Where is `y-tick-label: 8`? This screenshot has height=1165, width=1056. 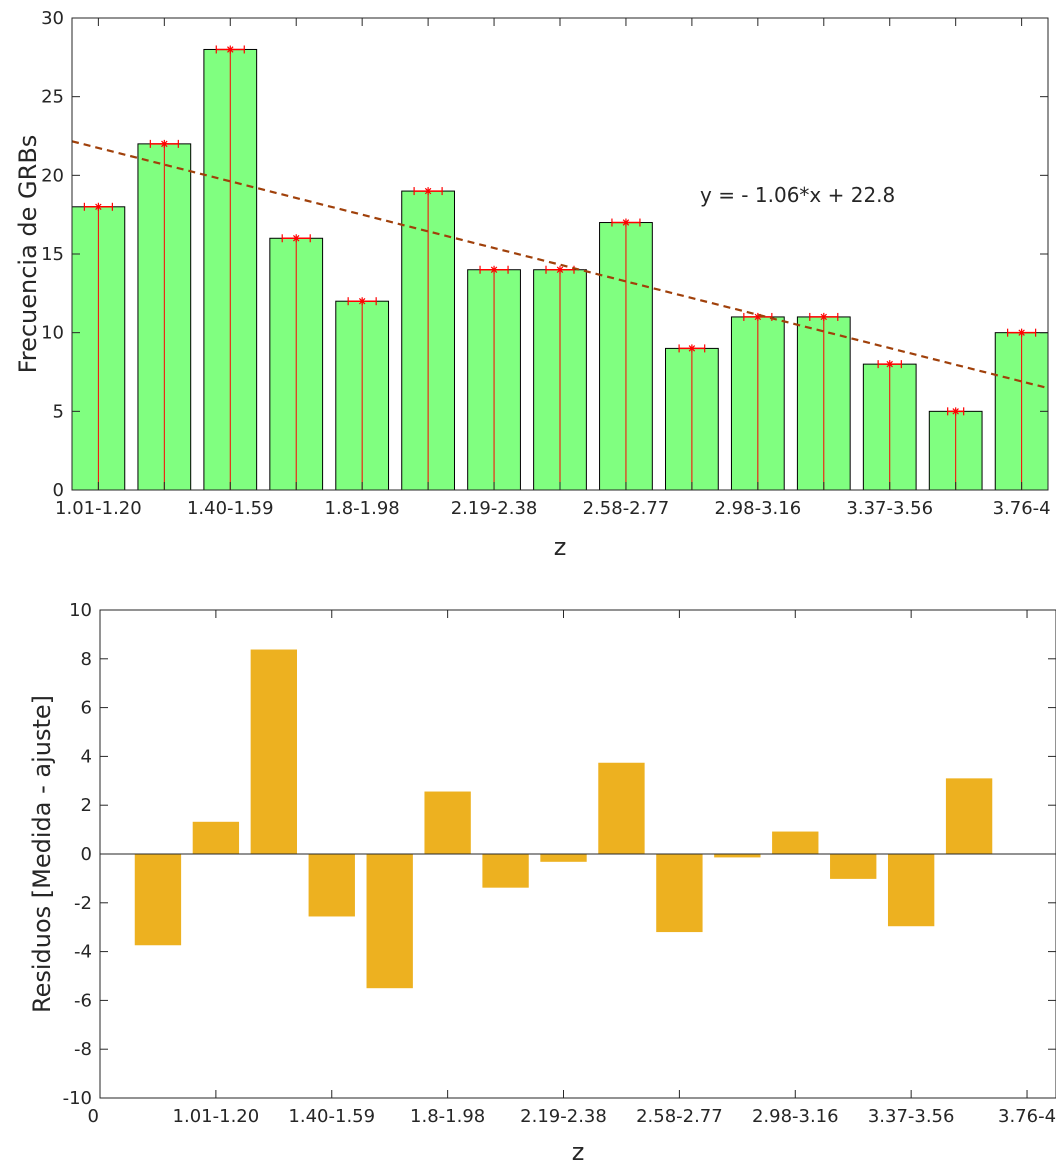 y-tick-label: 8 is located at coordinates (86, 659).